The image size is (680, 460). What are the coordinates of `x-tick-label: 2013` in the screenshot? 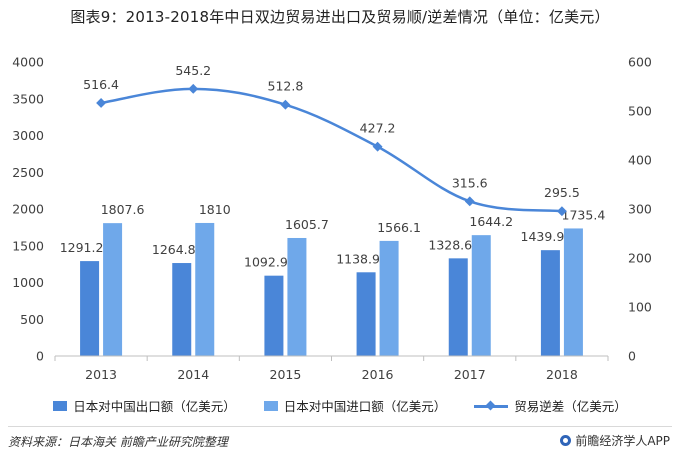 It's located at (101, 374).